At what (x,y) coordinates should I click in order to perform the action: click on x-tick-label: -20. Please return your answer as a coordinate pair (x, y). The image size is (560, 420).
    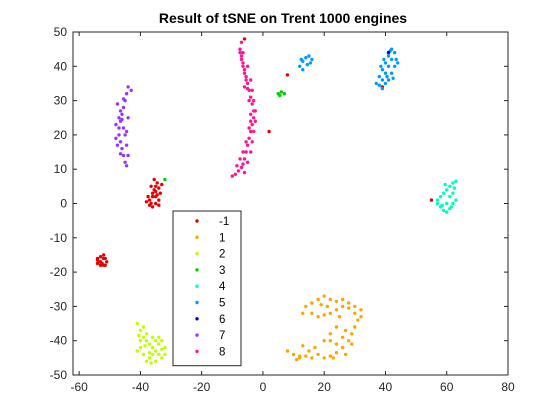
    Looking at the image, I should click on (202, 387).